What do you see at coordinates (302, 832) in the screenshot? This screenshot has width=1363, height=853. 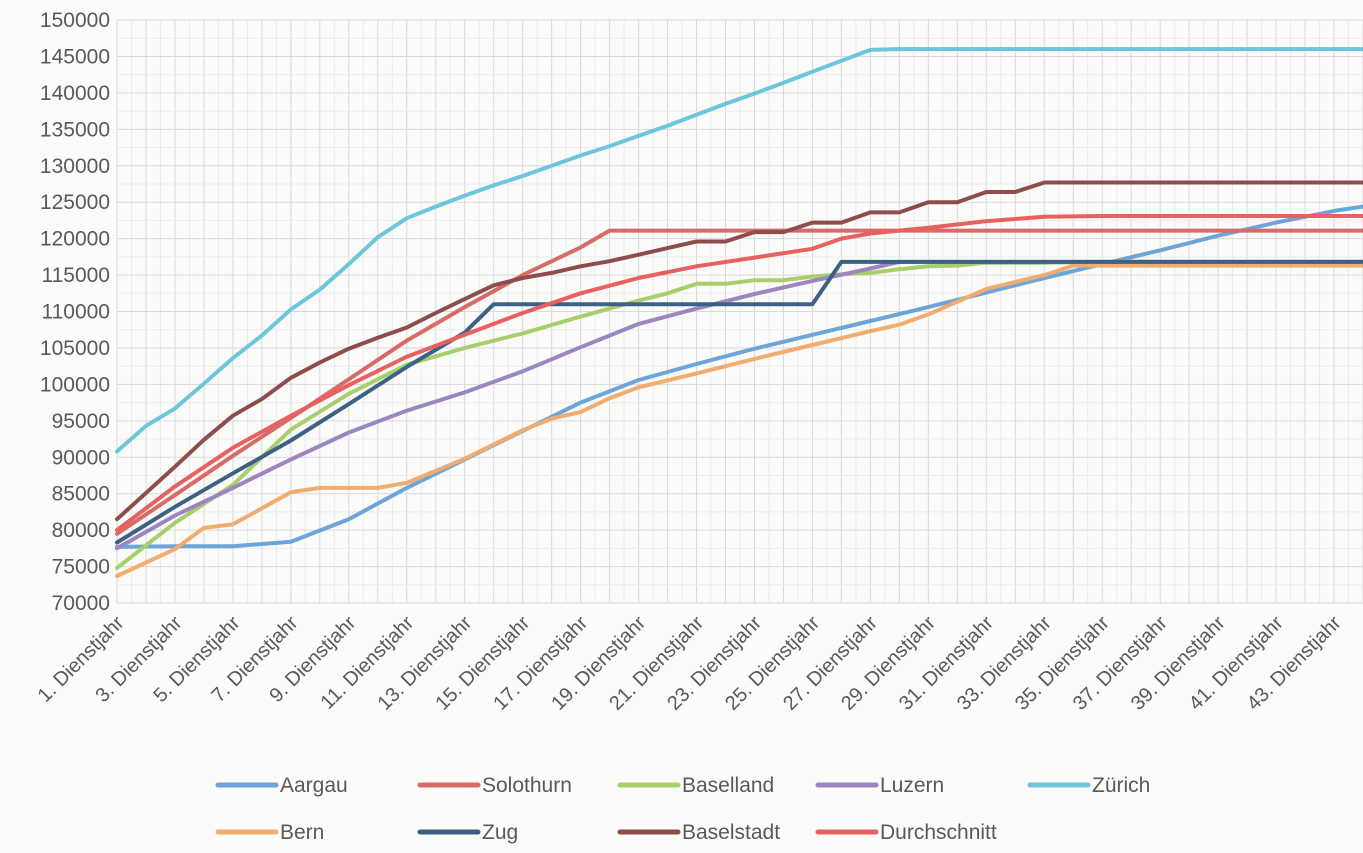 I see `legend-label: Bern` at bounding box center [302, 832].